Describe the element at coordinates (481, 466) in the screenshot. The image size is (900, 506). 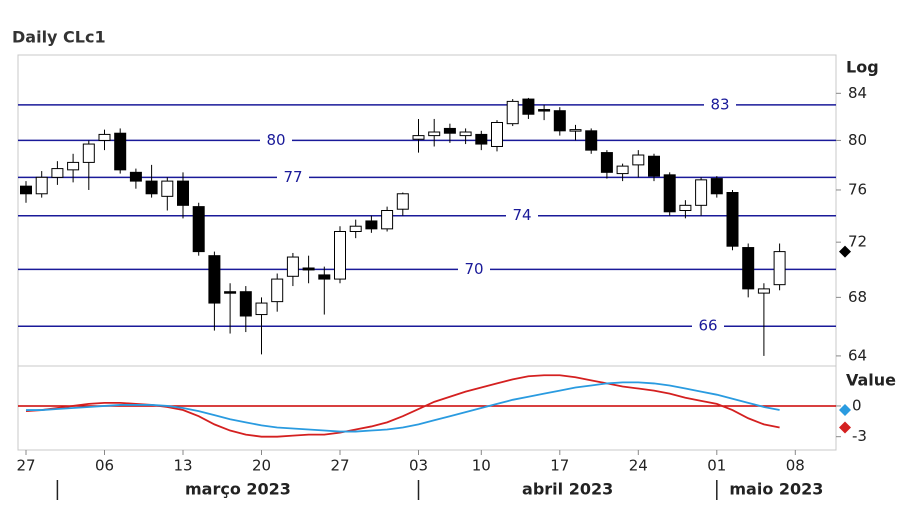
I see `x-tick-label: 10` at that location.